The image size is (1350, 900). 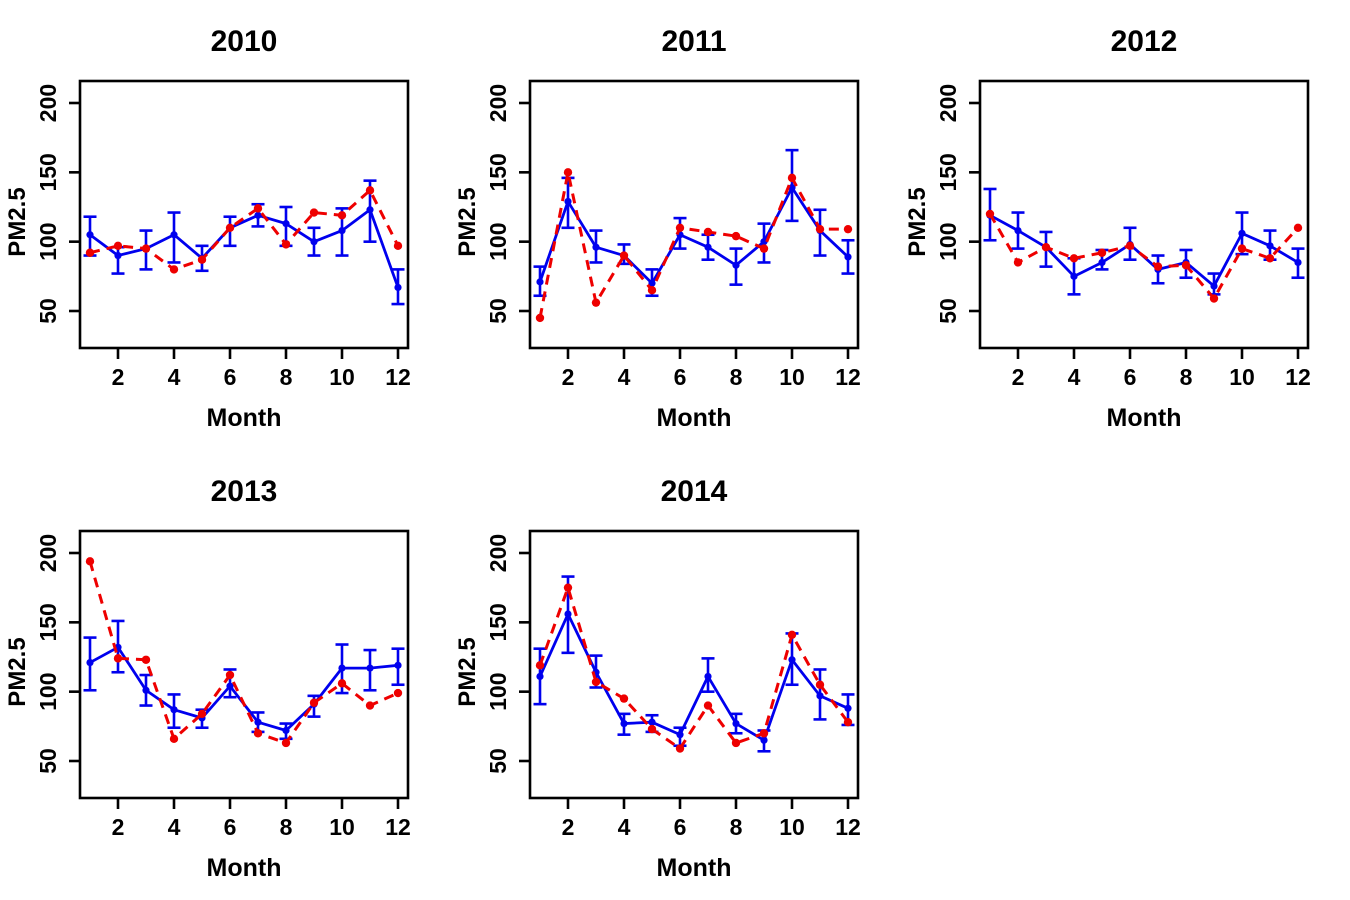 I want to click on chart-2012: 50 100 150 200 2 4 6 8 10 12 2012 Month PM2.5, so click(x=1107, y=228).